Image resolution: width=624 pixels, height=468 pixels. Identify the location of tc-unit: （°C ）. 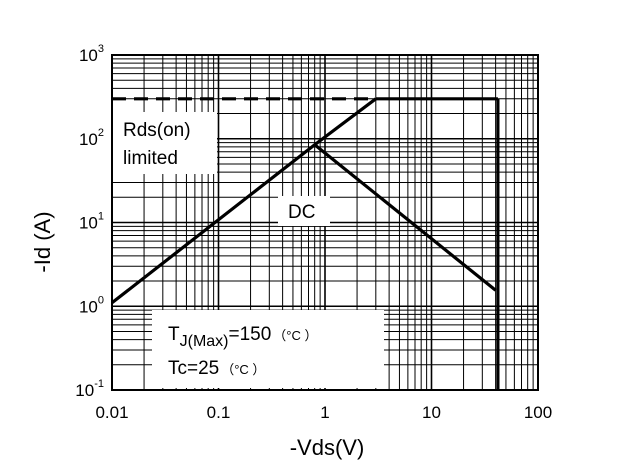
(243, 369).